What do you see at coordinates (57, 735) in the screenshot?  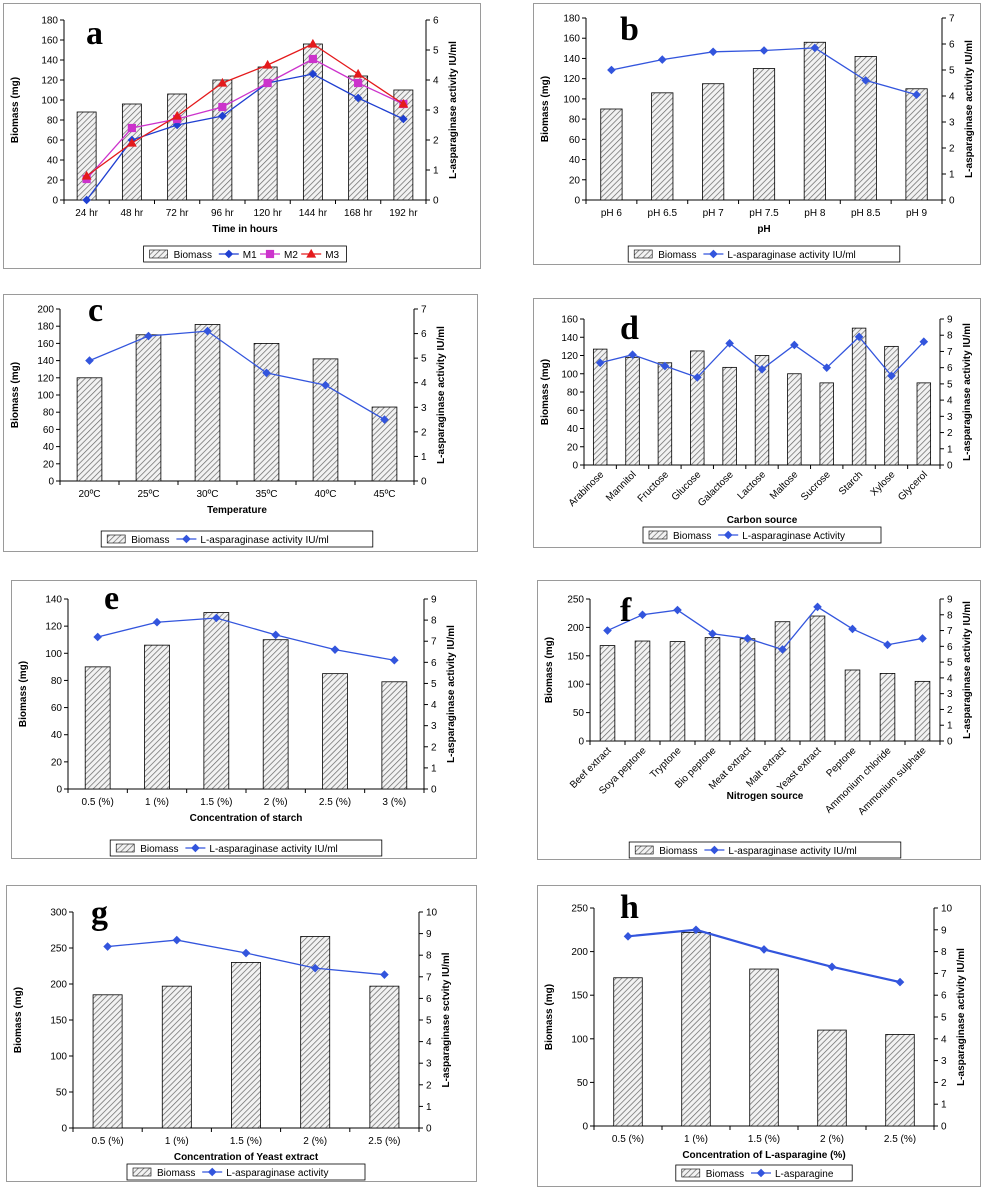 I see `y-left-tick-label: 40` at bounding box center [57, 735].